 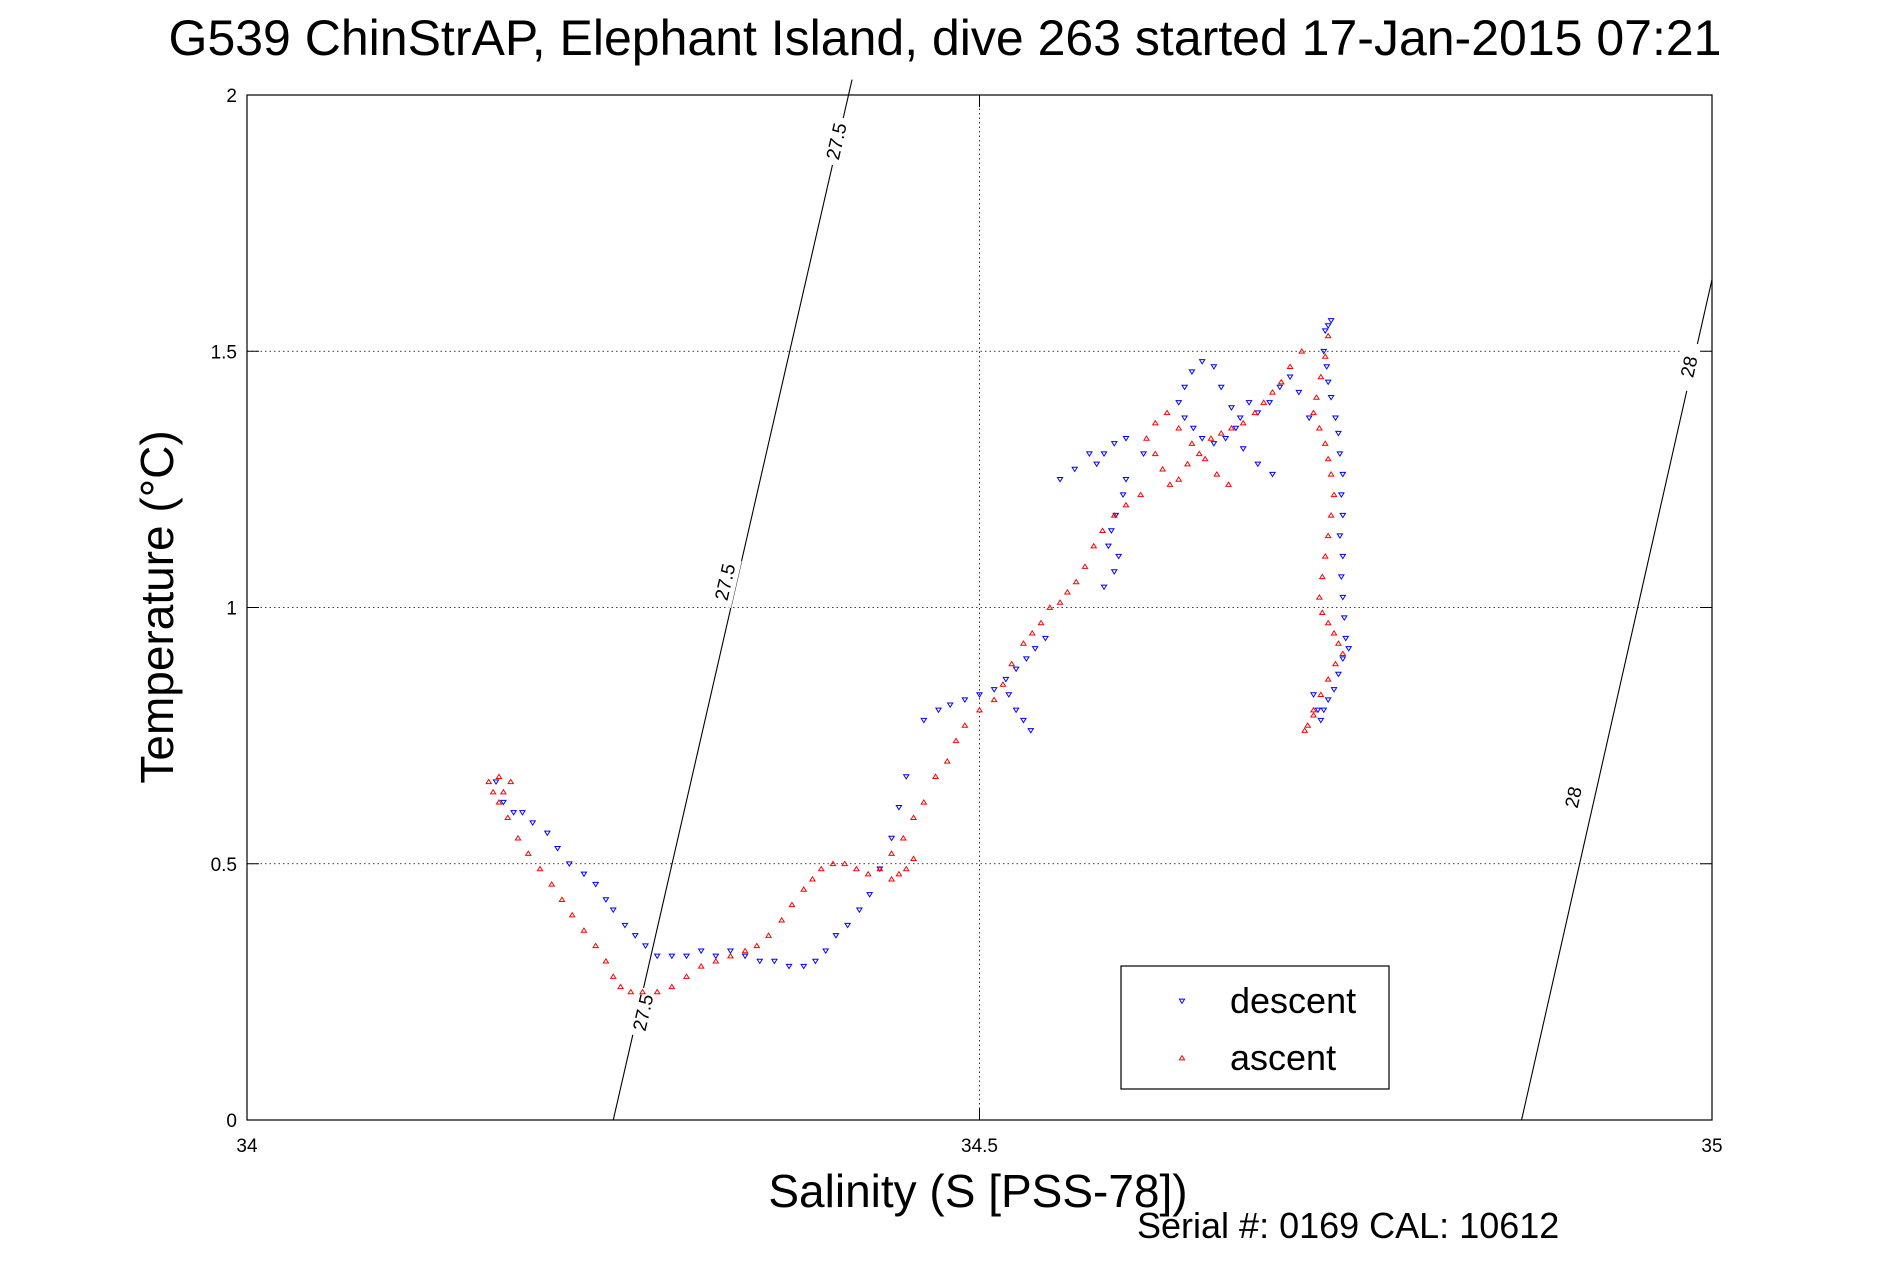 I want to click on legend-marker-descent, so click(x=1182, y=1001).